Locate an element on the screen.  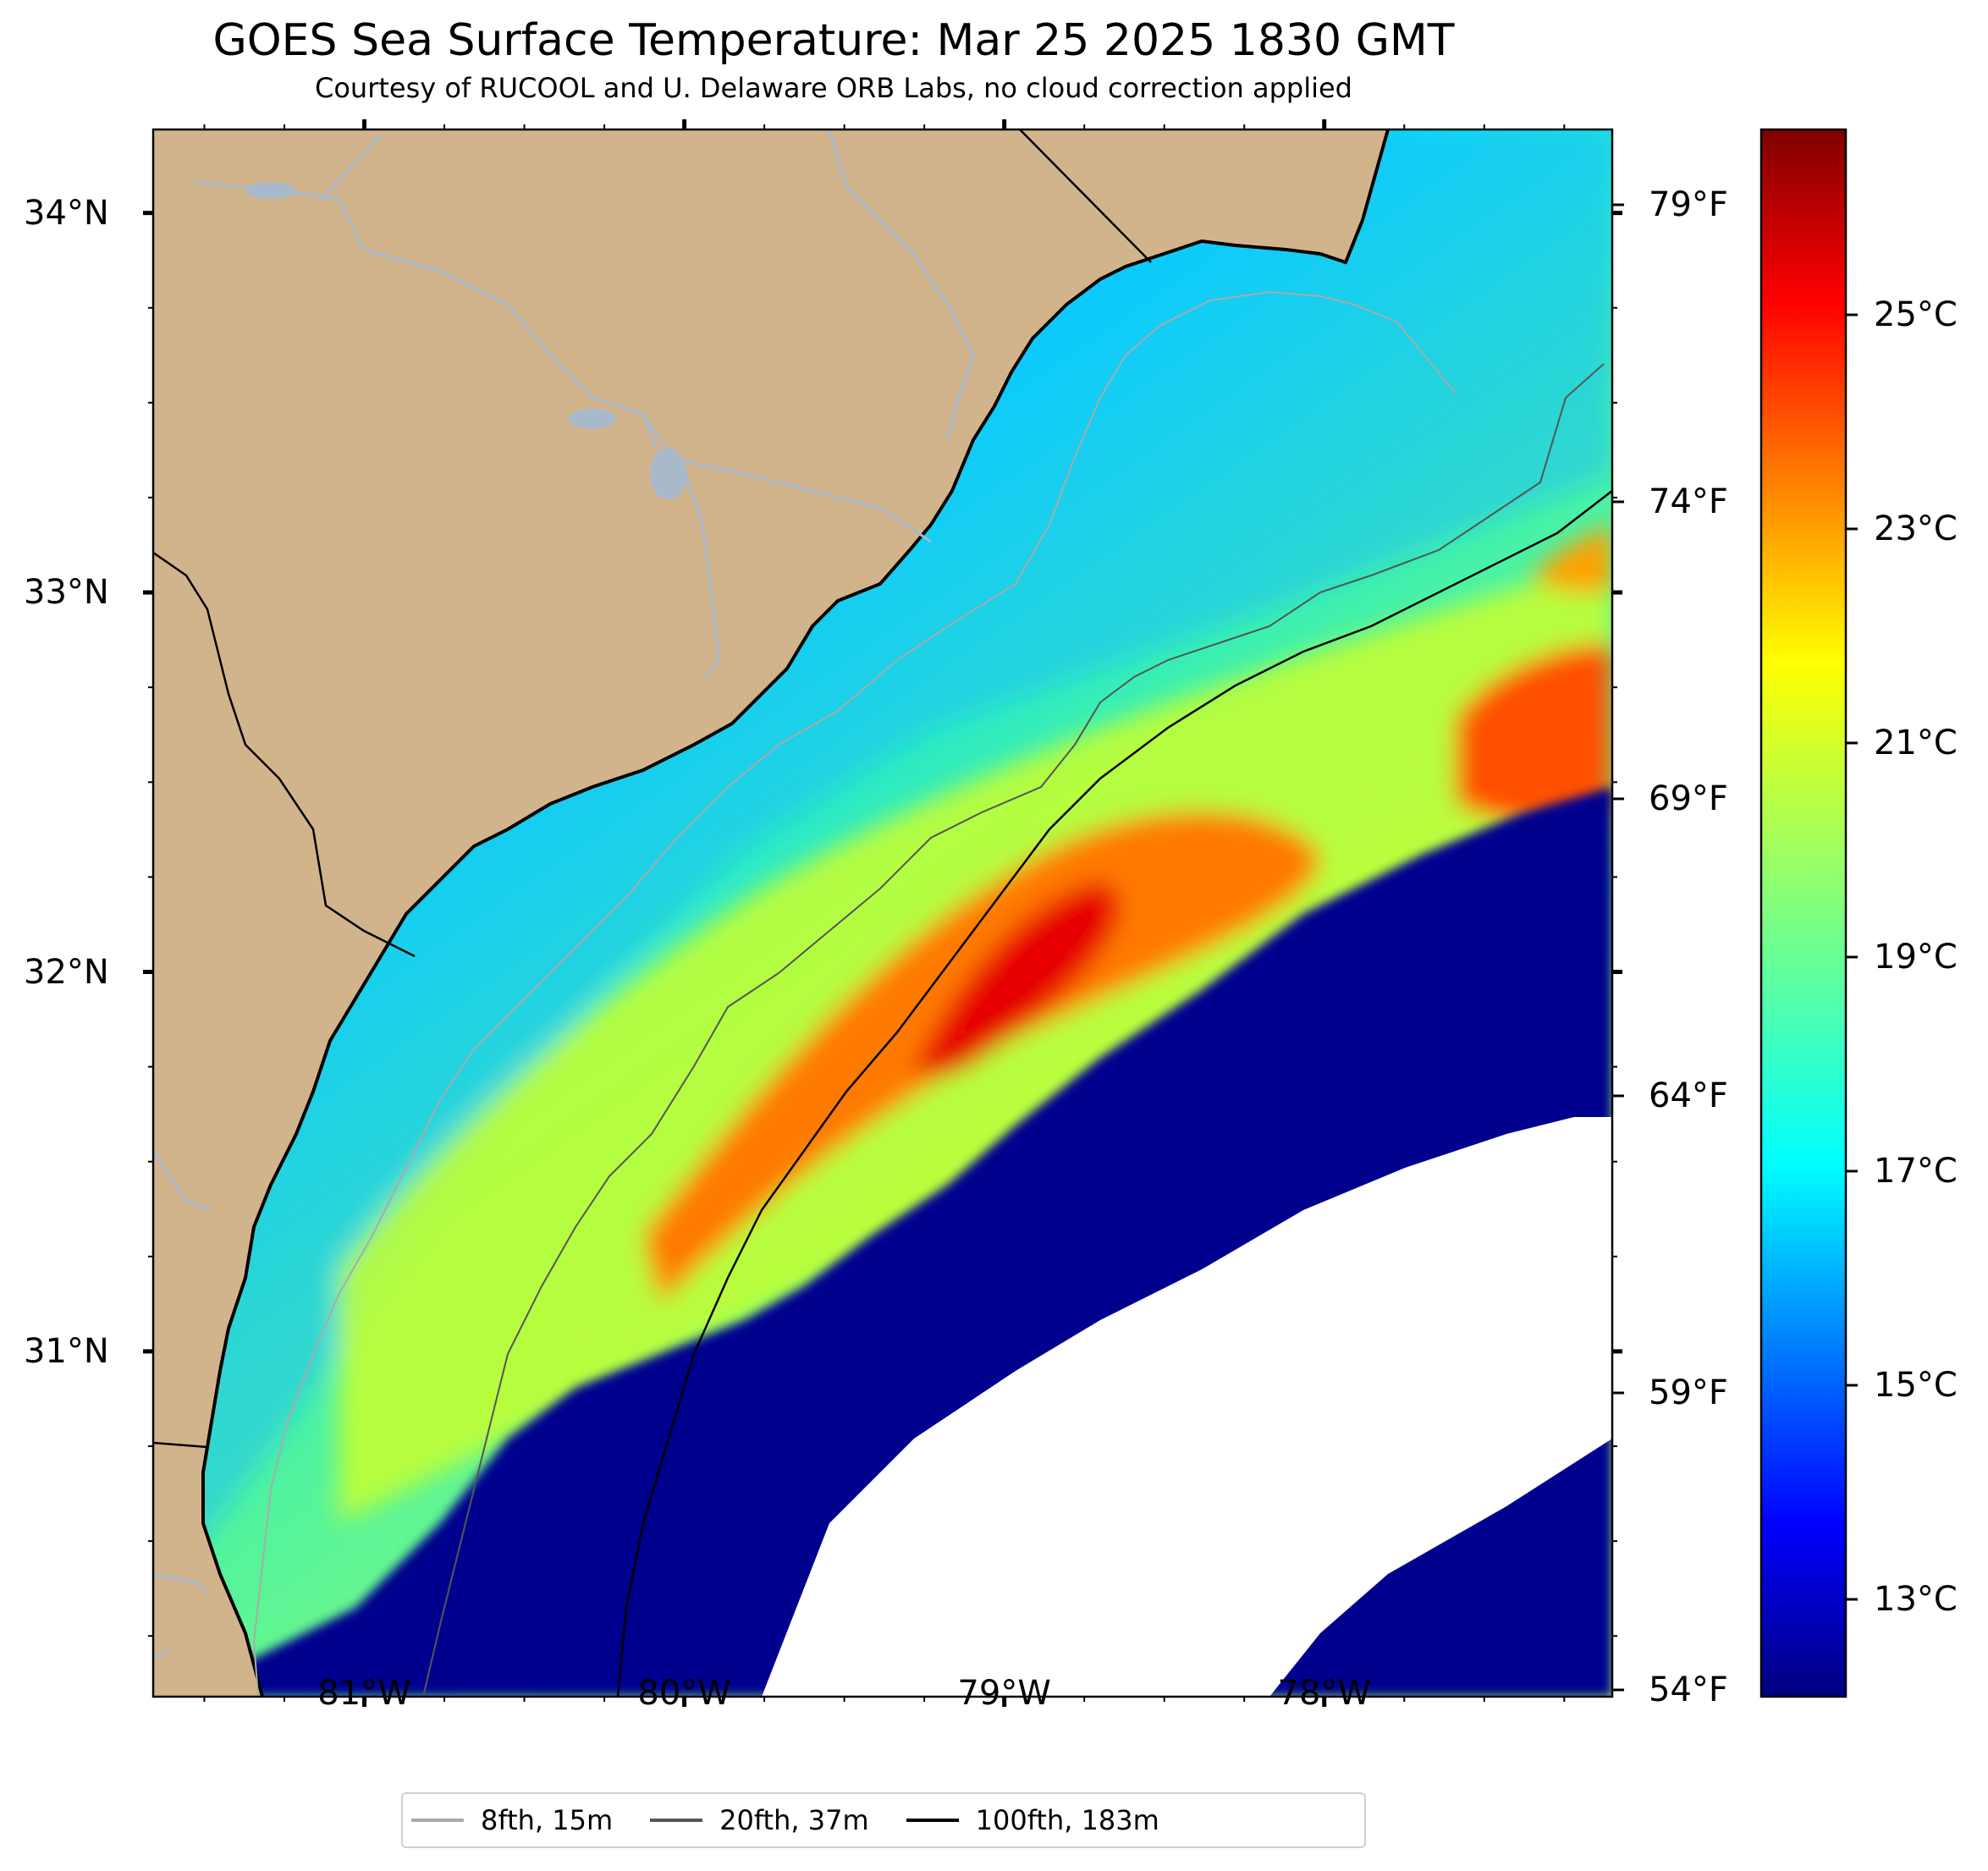
lon-tick-label: 80°W is located at coordinates (684, 1694).